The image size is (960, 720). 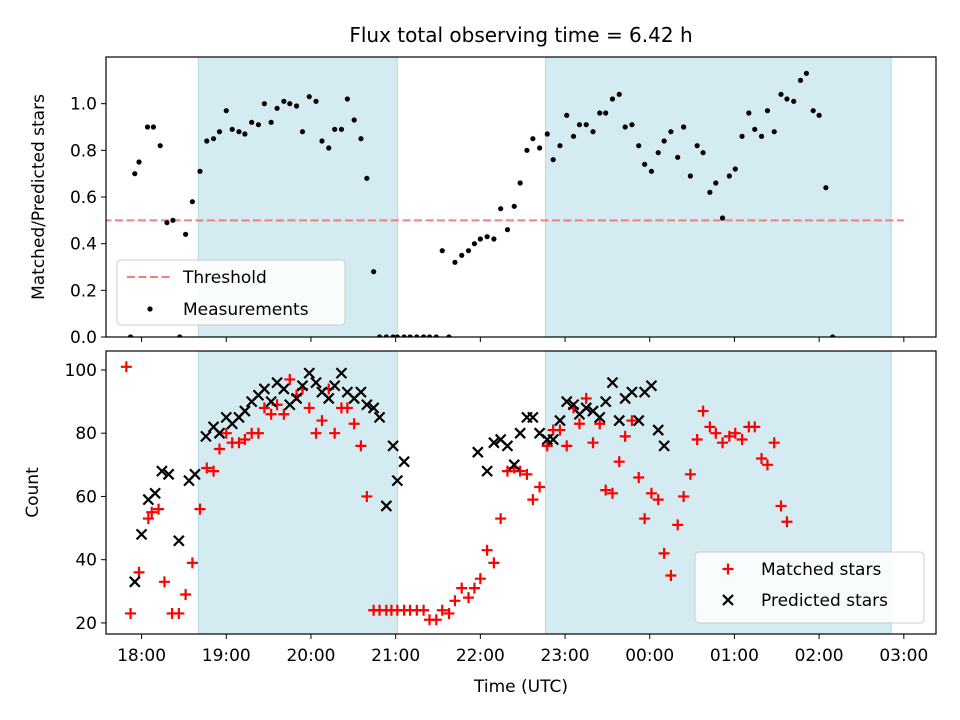 I want to click on x-tick-label: 00:00, so click(x=649, y=656).